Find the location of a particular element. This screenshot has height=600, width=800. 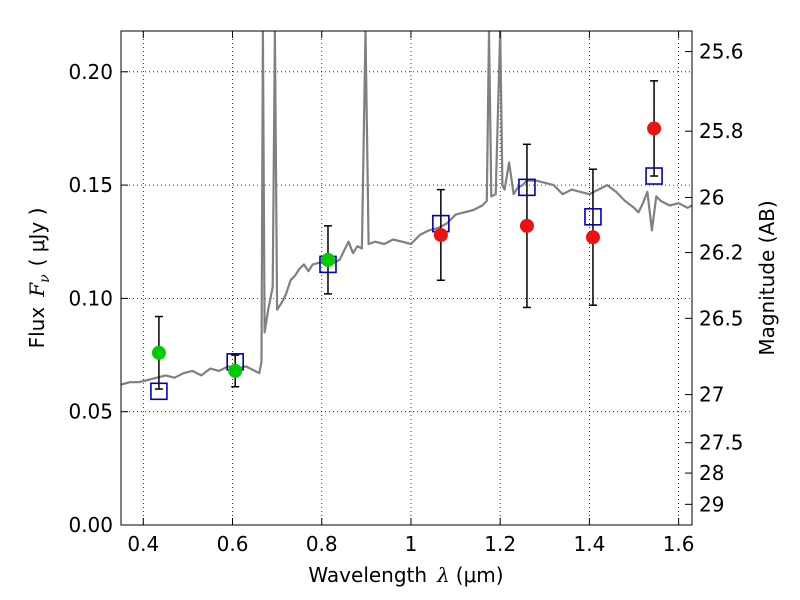

y2-tick-label: 25.8 is located at coordinates (721, 131).